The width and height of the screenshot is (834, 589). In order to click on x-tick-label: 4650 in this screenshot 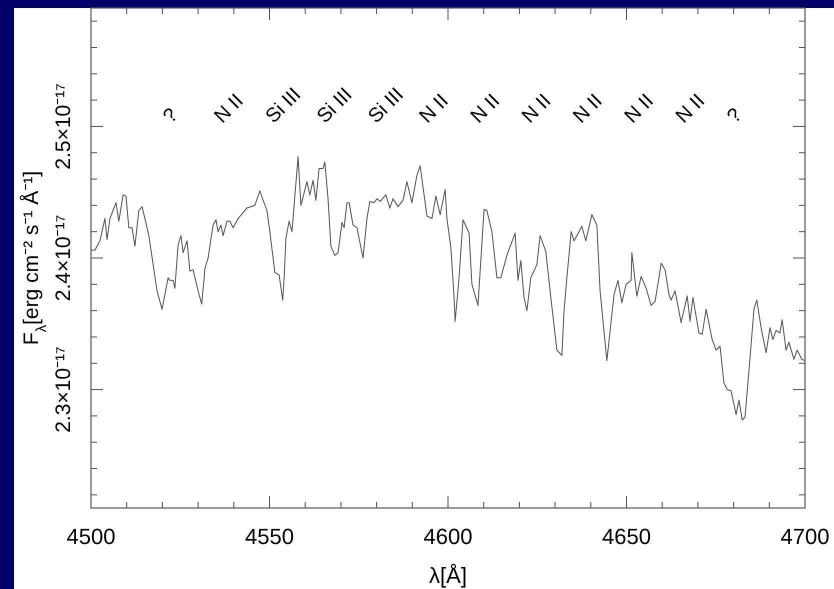, I will do `click(626, 536)`.